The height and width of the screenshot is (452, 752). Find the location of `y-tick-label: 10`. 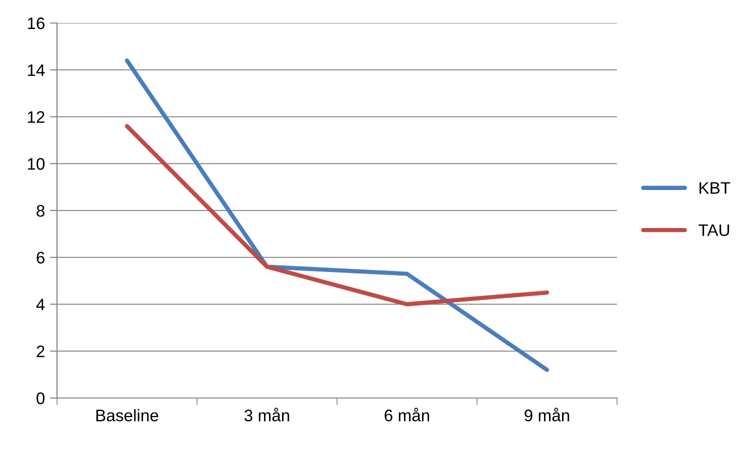

y-tick-label: 10 is located at coordinates (36, 164).